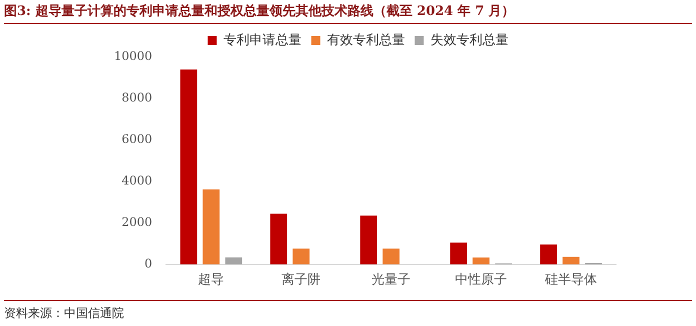 The width and height of the screenshot is (696, 326). I want to click on legend-label: 有效专利总量, so click(365, 40).